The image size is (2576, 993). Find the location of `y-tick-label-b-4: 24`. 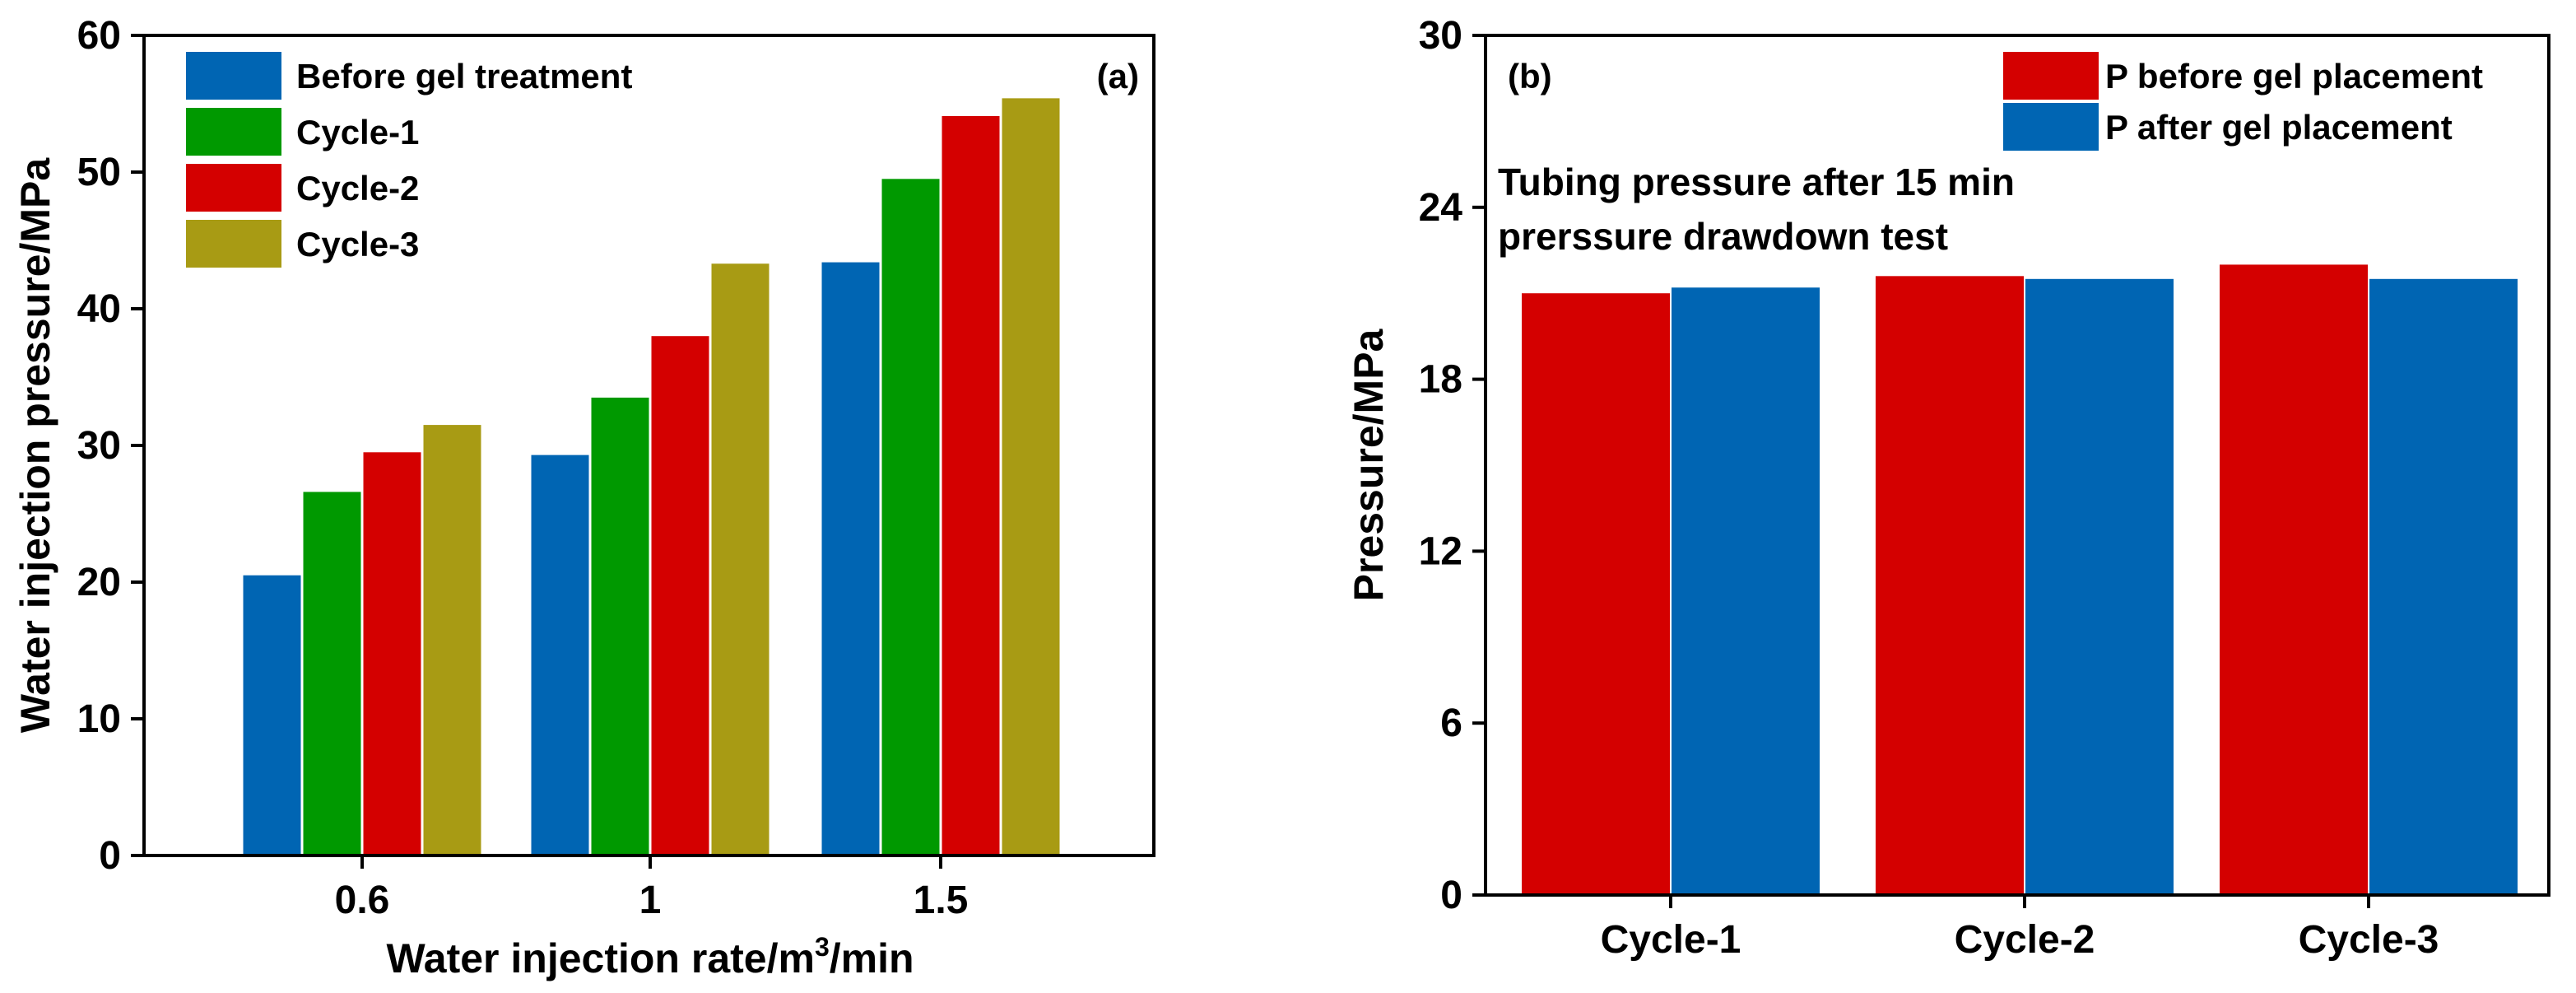

y-tick-label-b-4: 24 is located at coordinates (1441, 208).